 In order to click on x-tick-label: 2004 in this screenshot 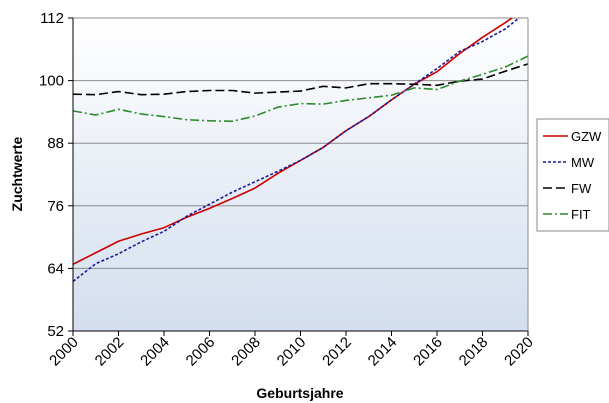, I will do `click(155, 352)`.